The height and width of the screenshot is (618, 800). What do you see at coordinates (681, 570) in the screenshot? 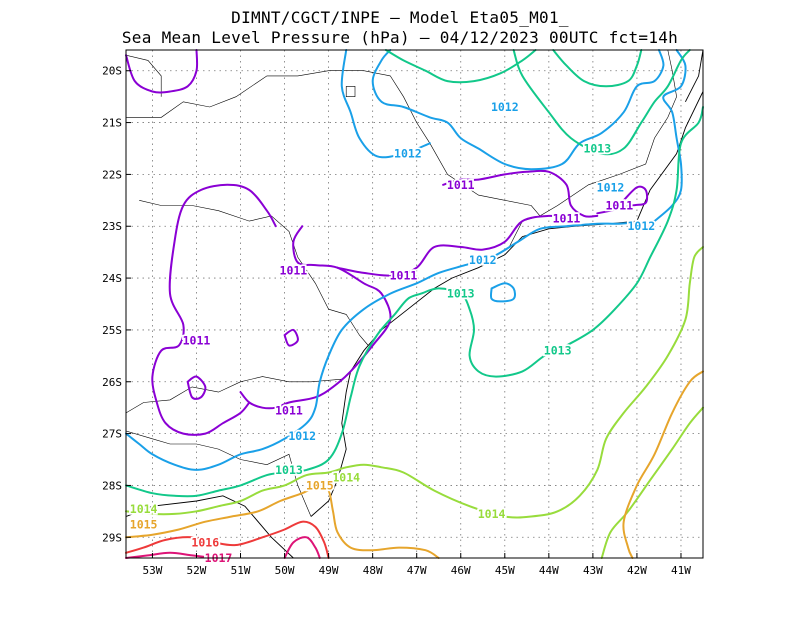
I see `lon-tick-label: 41W` at bounding box center [681, 570].